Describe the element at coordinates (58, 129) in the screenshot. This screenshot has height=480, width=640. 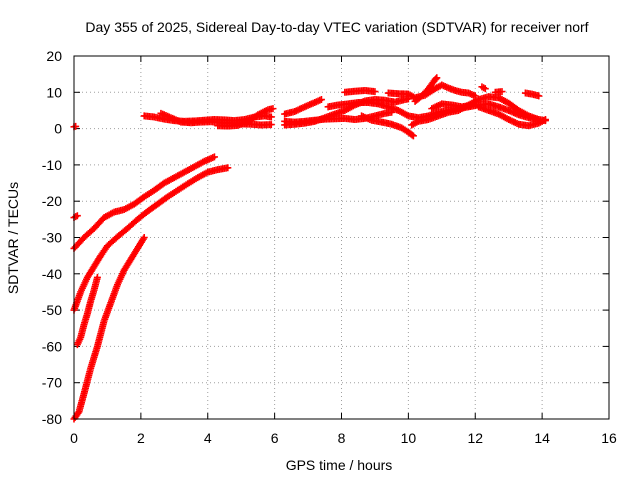
I see `y-tick-label: 0` at that location.